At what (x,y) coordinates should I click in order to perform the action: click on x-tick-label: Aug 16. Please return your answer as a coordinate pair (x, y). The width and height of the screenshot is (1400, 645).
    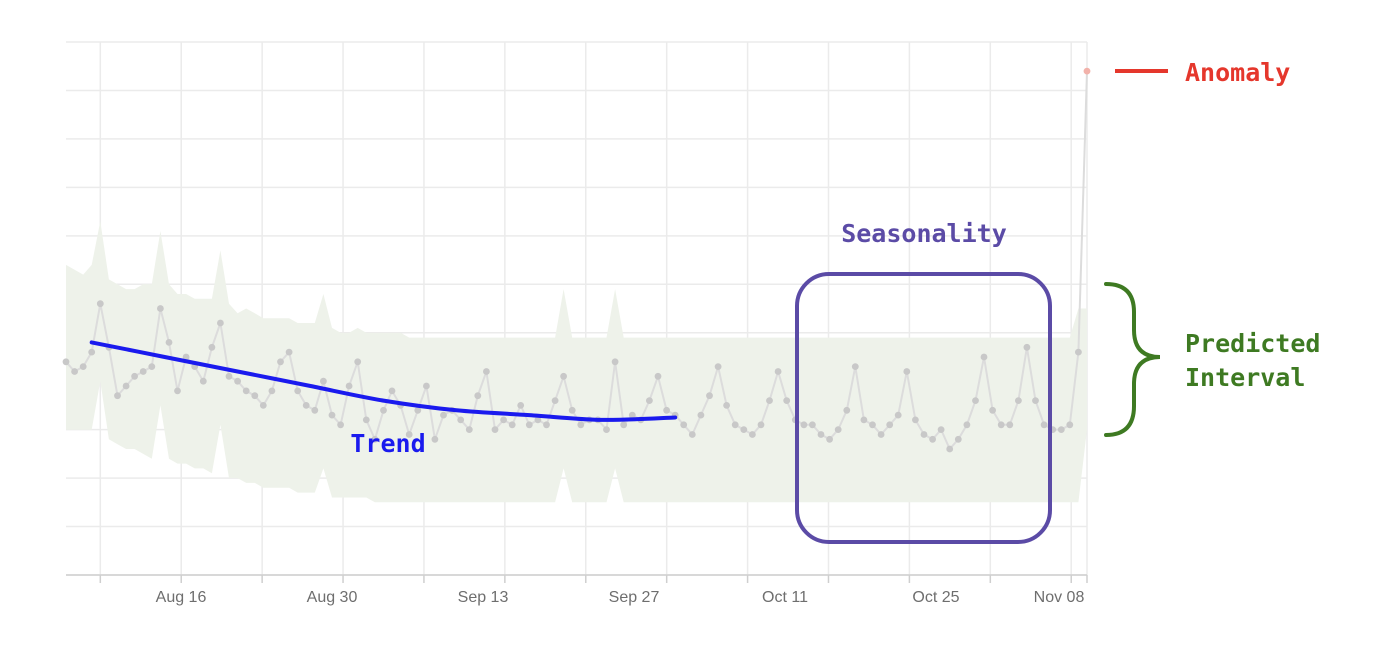
    Looking at the image, I should click on (181, 597).